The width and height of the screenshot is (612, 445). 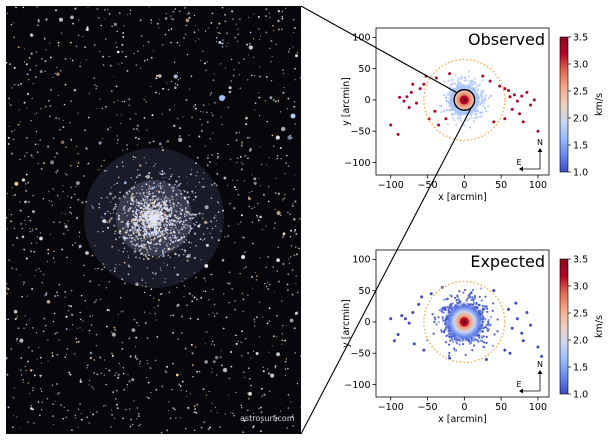 What do you see at coordinates (391, 407) in the screenshot?
I see `x-tick-label: −100` at bounding box center [391, 407].